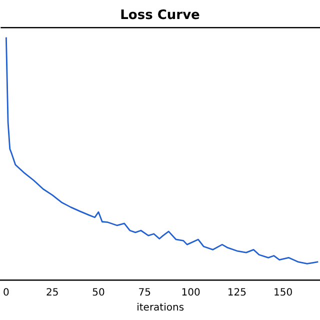 The width and height of the screenshot is (320, 320). Describe the element at coordinates (236, 293) in the screenshot. I see `x-tick-label: 125` at that location.